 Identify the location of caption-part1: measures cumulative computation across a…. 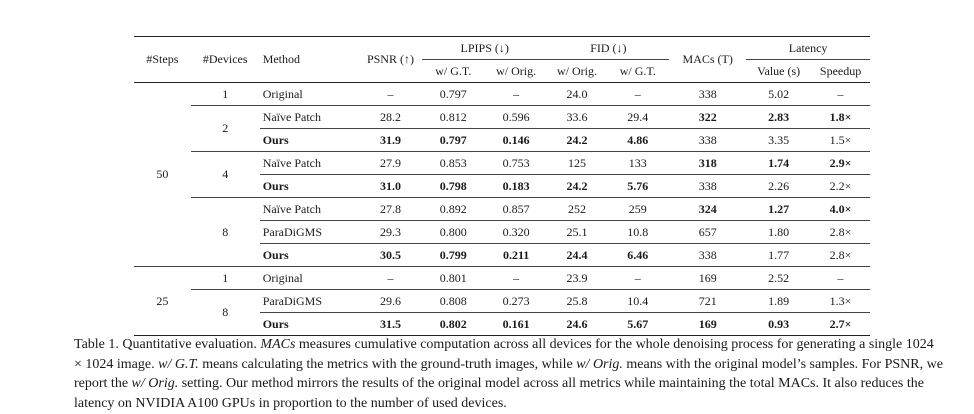
(504, 354).